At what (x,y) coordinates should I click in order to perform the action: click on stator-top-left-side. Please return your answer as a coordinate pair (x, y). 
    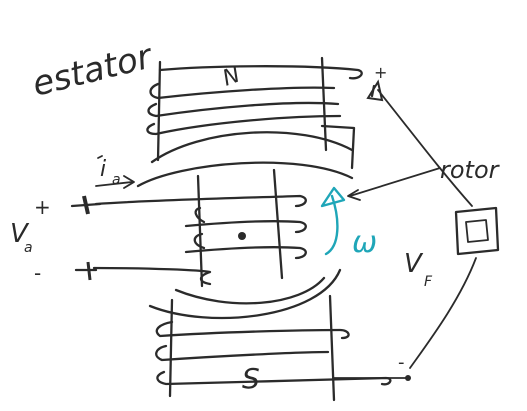
    Looking at the image, I should click on (159, 111).